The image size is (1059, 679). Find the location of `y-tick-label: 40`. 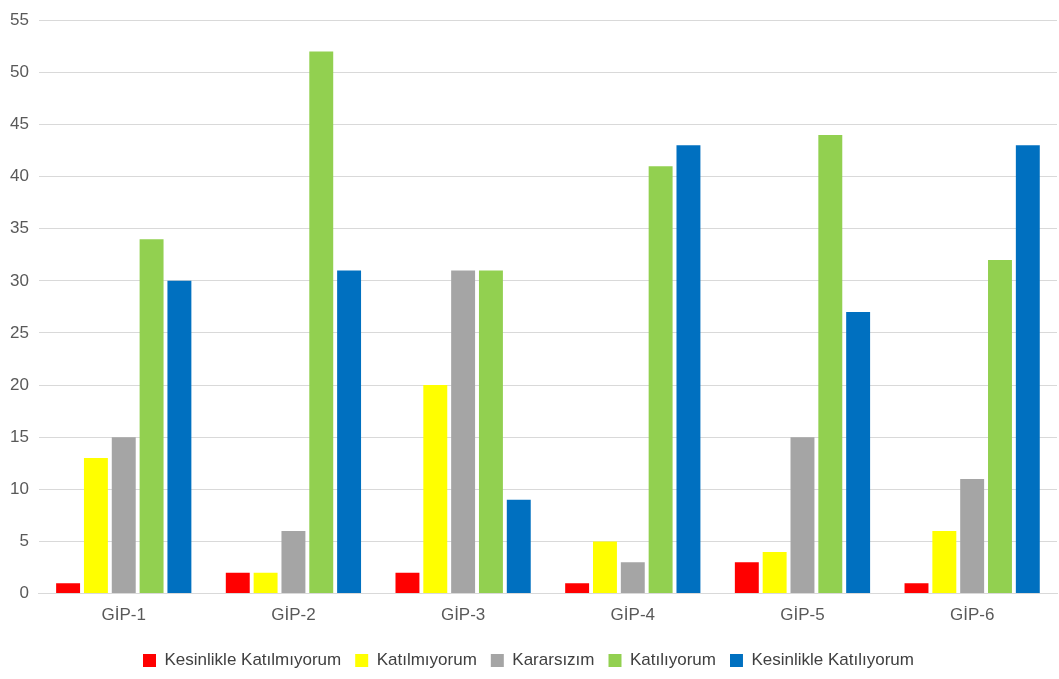

y-tick-label: 40 is located at coordinates (19, 176).